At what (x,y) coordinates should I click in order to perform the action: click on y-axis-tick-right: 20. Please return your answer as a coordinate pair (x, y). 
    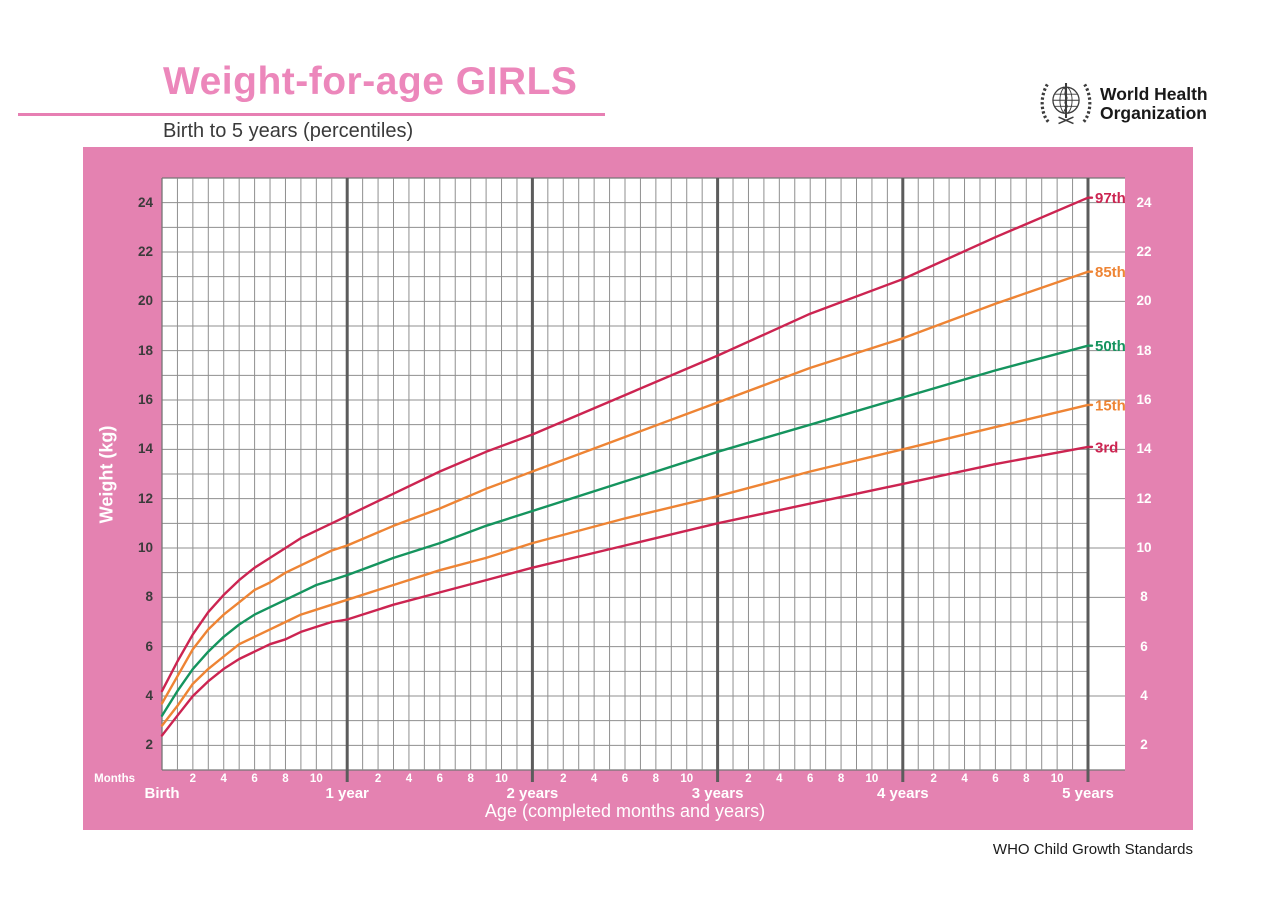
    Looking at the image, I should click on (1144, 301).